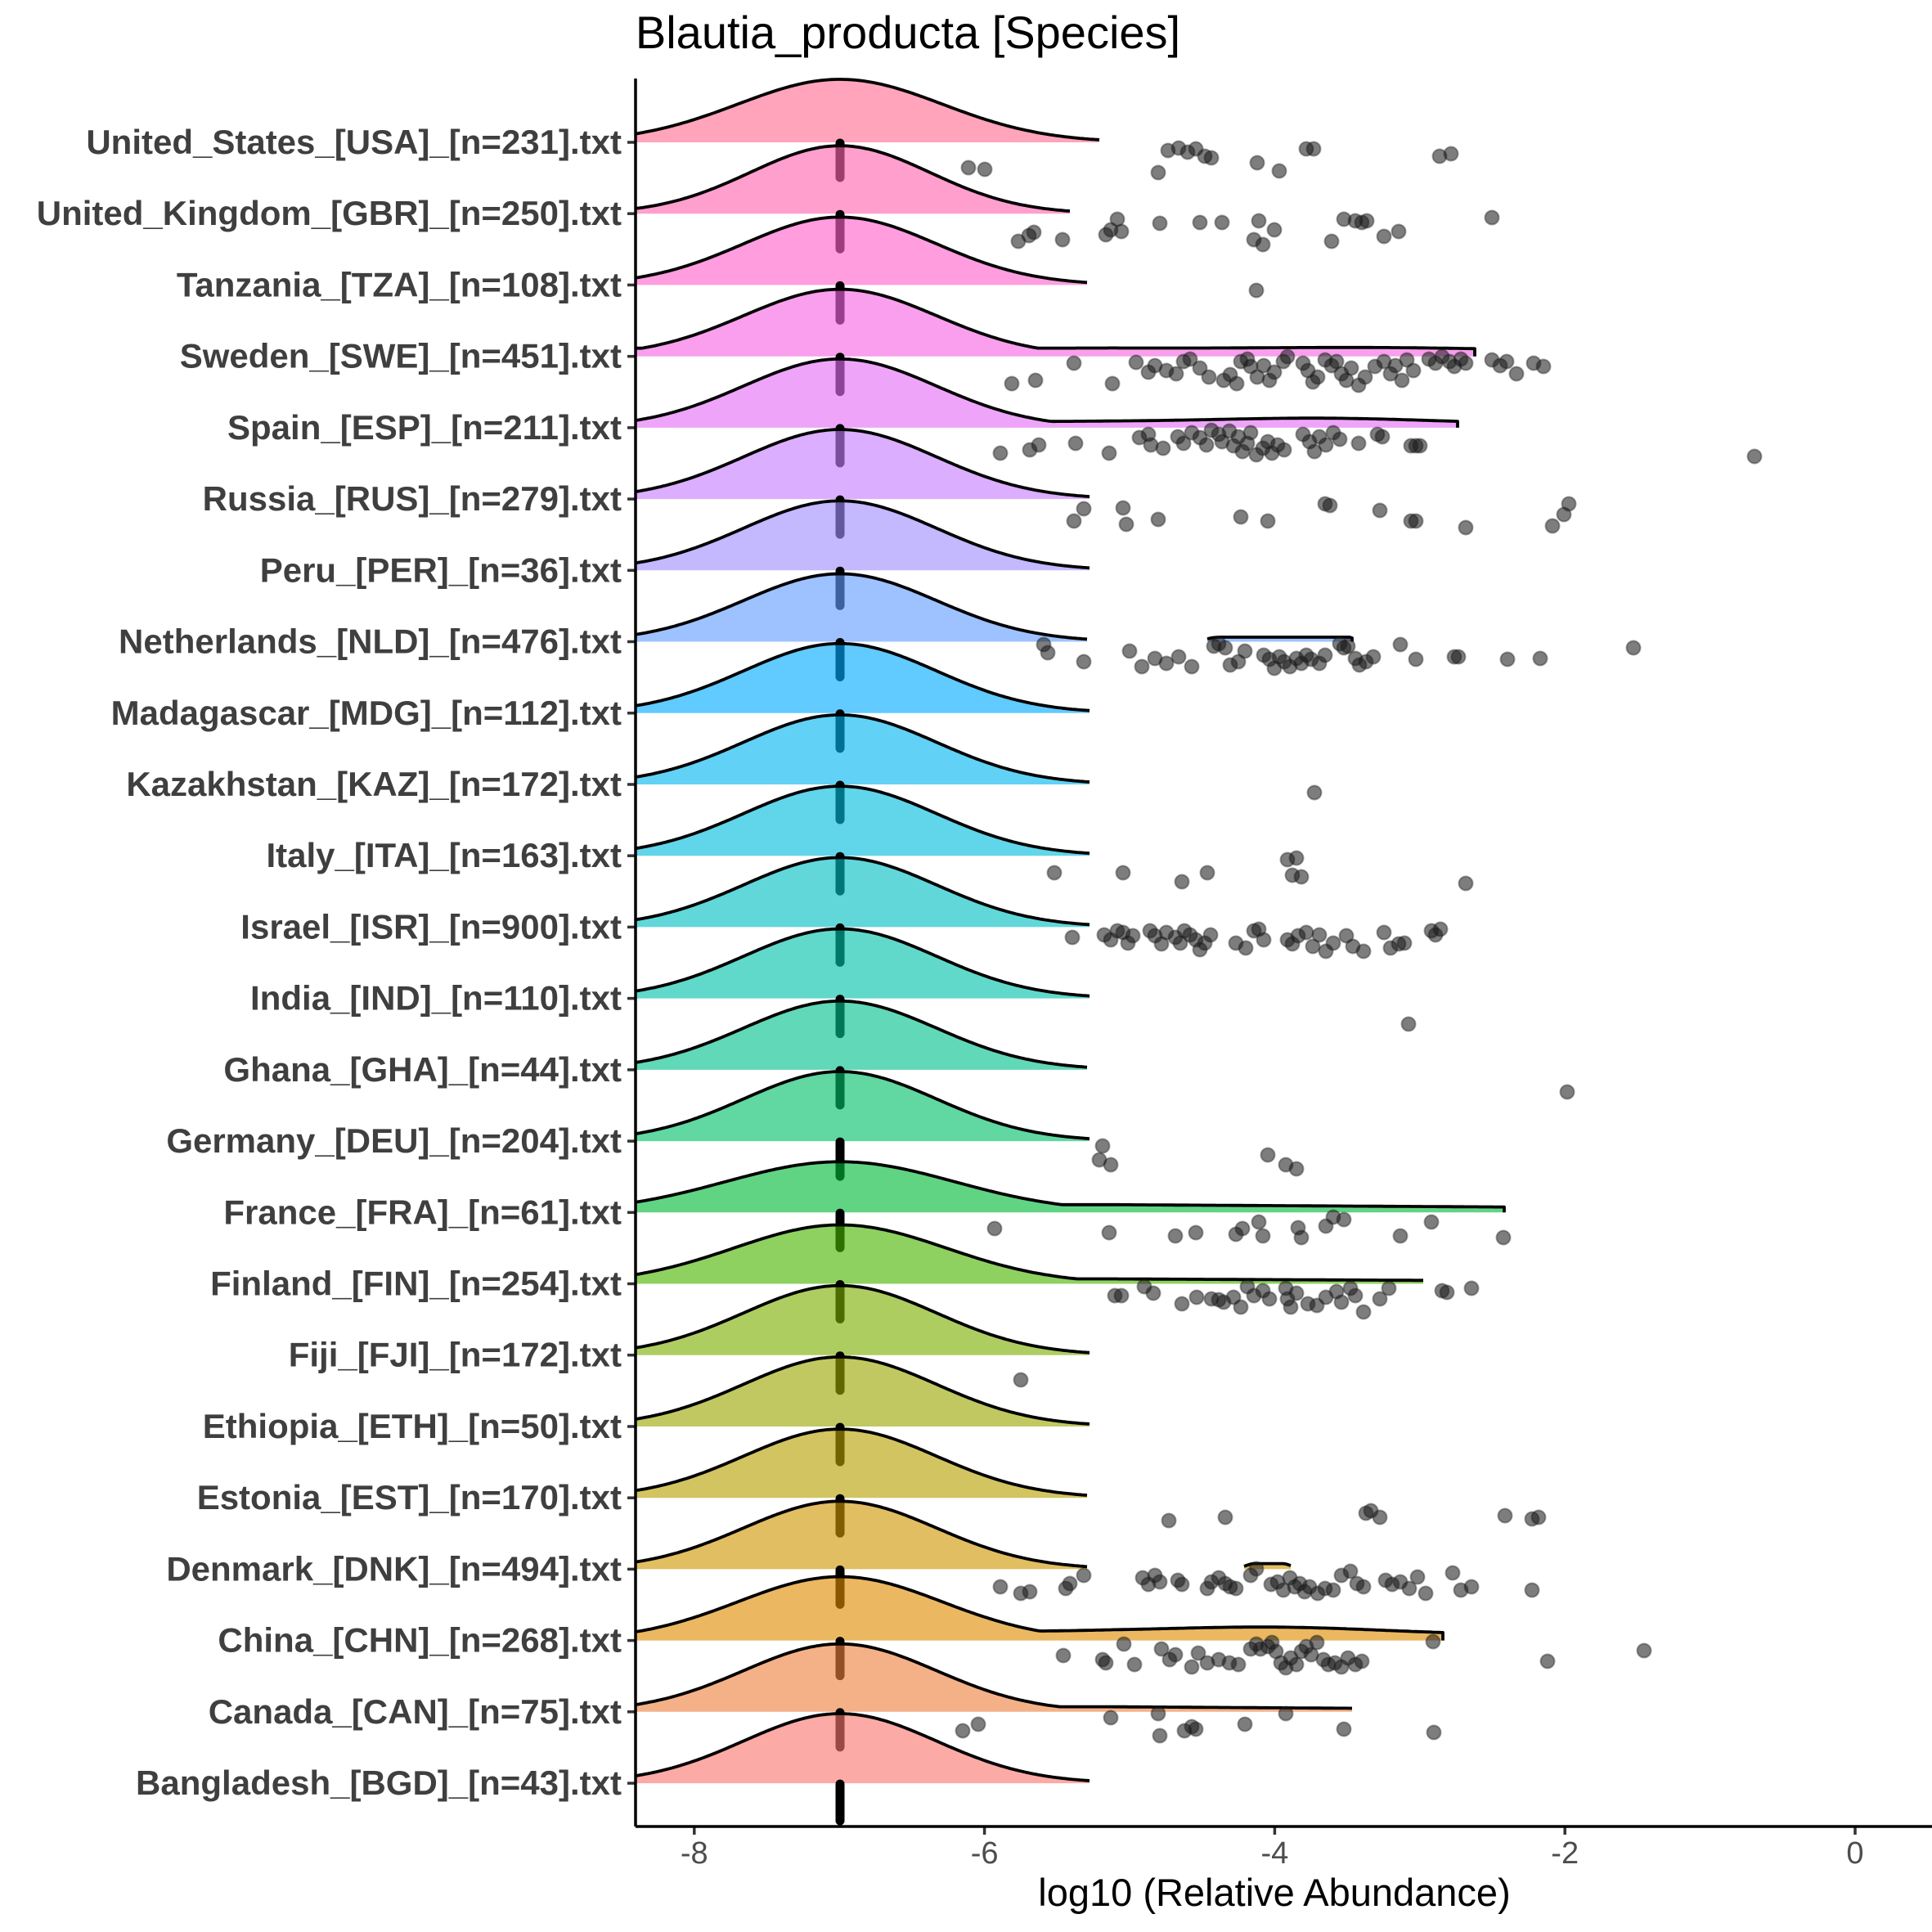 This screenshot has width=1932, height=1932. What do you see at coordinates (416, 1284) in the screenshot?
I see `svg-text: Finland_[FIN]_[n=254].txt` at bounding box center [416, 1284].